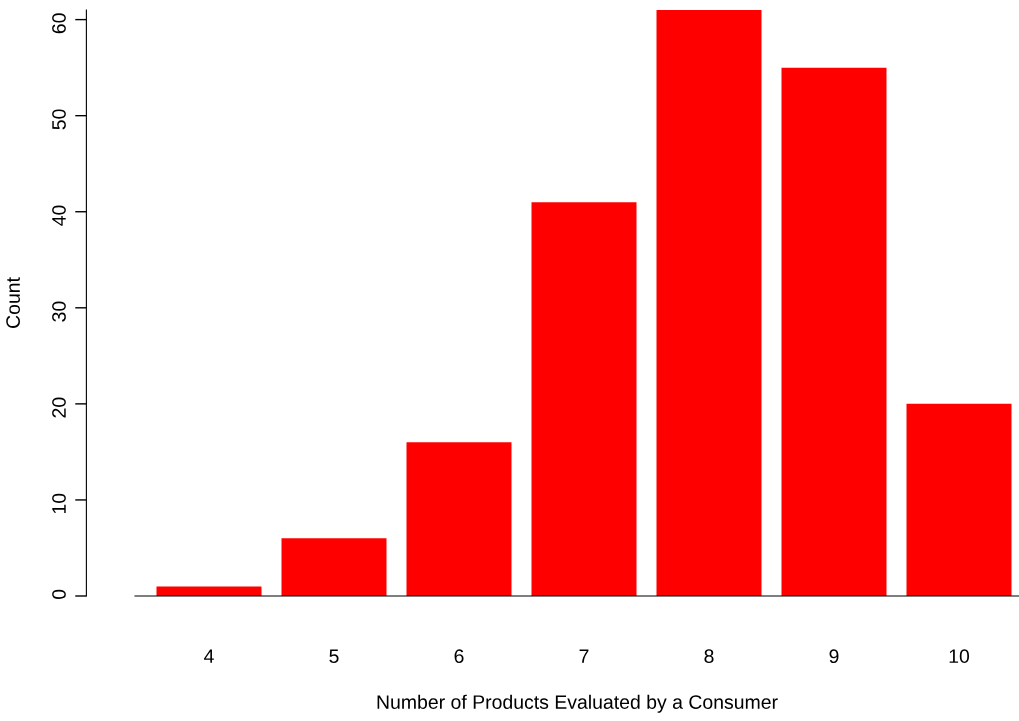  I want to click on x-axis-title: Number of Products Evaluated by a Consumer, so click(577, 703).